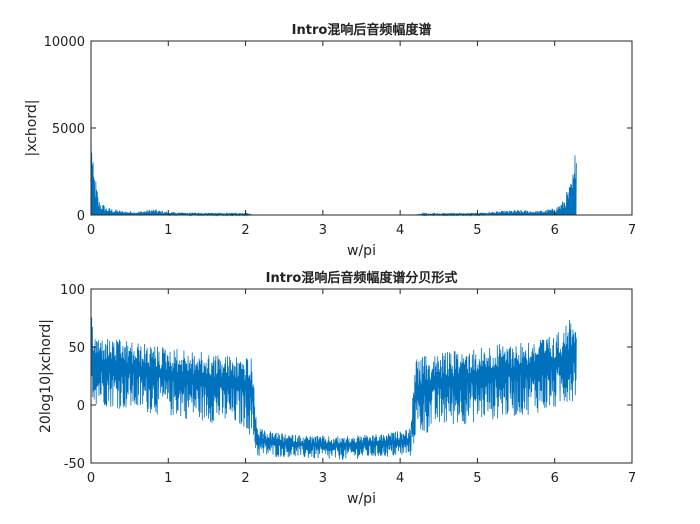 The width and height of the screenshot is (700, 524). I want to click on chart1-ytick-label: 100, so click(72, 290).